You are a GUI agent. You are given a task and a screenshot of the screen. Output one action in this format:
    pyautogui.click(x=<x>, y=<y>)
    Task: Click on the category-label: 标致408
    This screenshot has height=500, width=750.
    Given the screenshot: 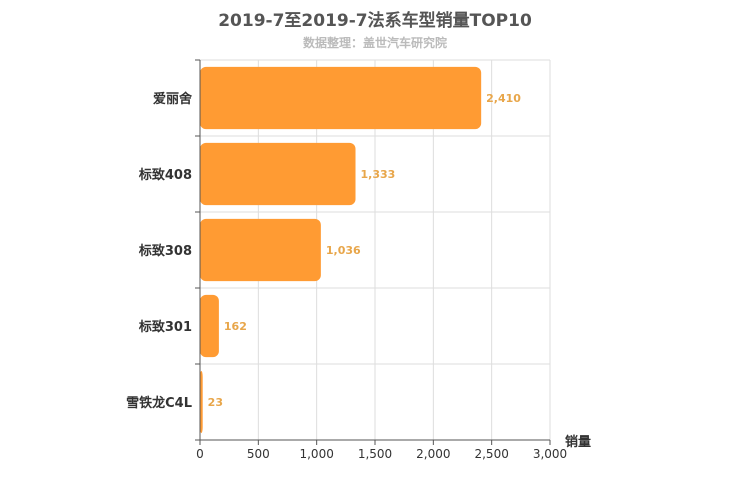 What is the action you would take?
    pyautogui.click(x=165, y=175)
    